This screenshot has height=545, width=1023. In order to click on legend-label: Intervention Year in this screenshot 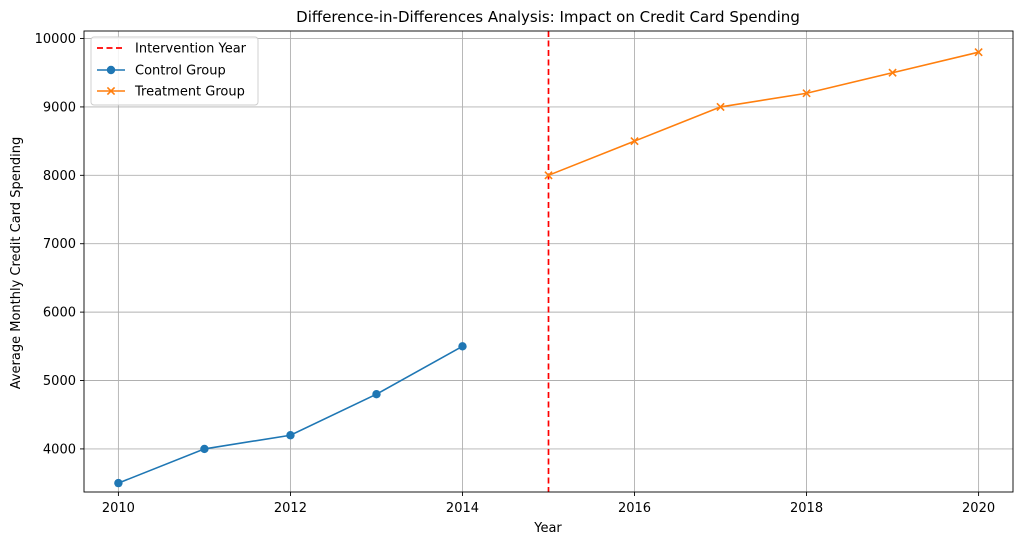, I will do `click(191, 49)`.